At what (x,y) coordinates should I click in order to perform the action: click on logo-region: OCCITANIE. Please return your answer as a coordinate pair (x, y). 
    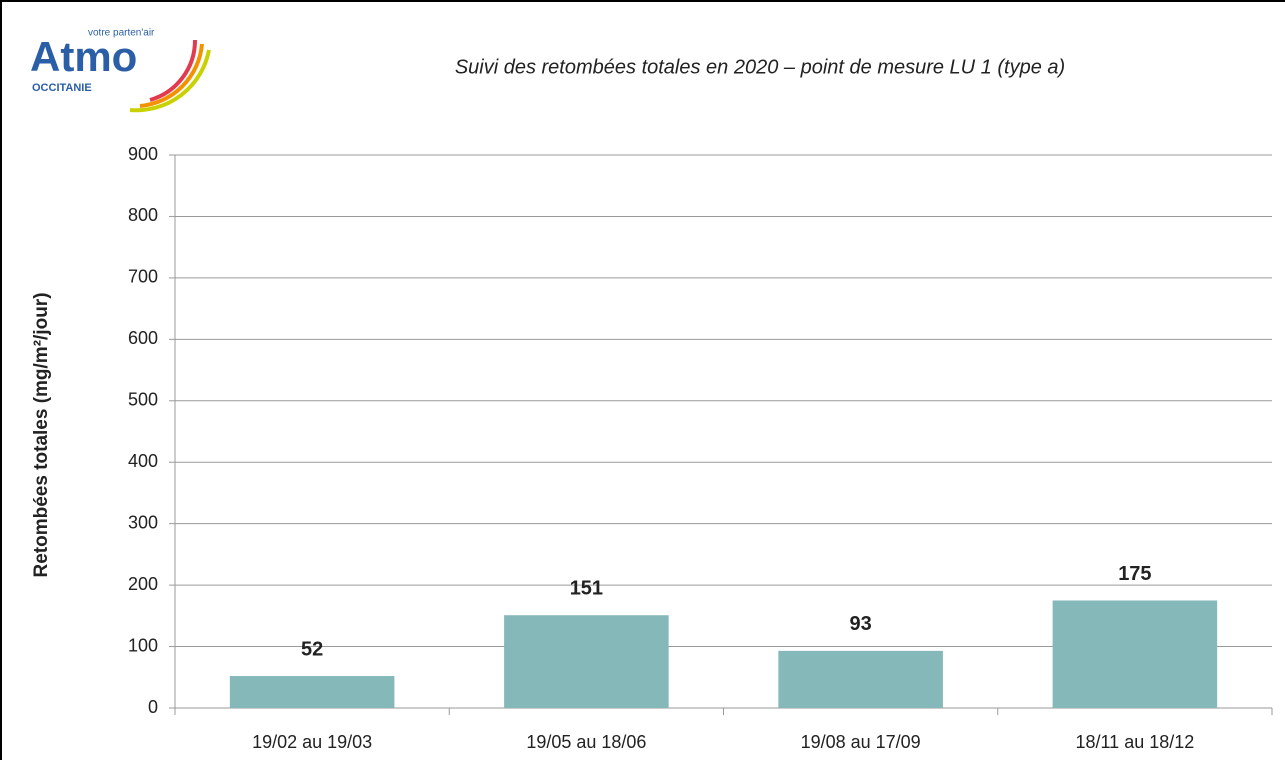
    Looking at the image, I should click on (62, 88).